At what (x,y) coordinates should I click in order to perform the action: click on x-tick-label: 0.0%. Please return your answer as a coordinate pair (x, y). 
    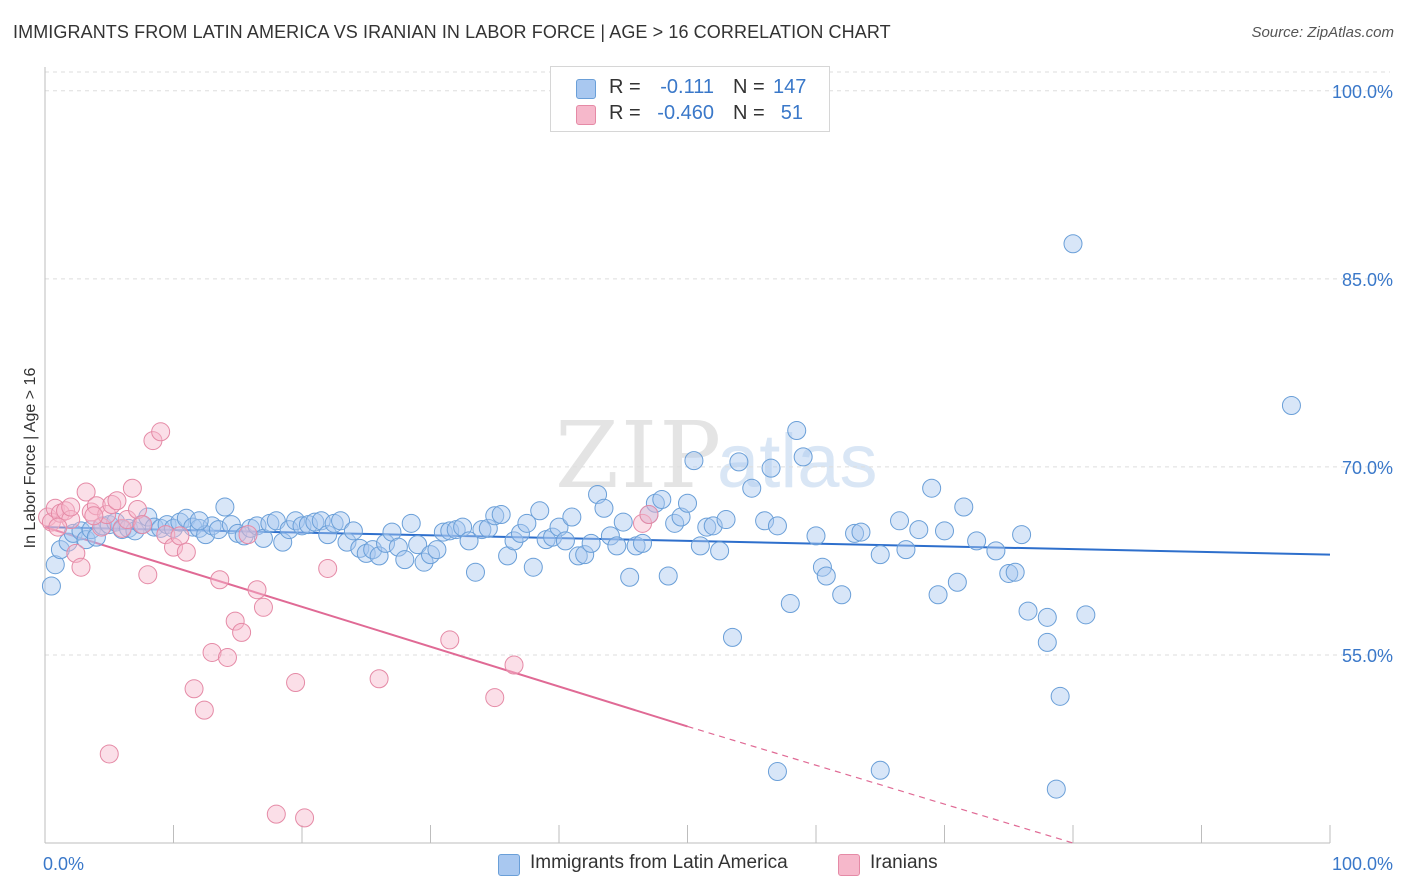
    Looking at the image, I should click on (63, 864).